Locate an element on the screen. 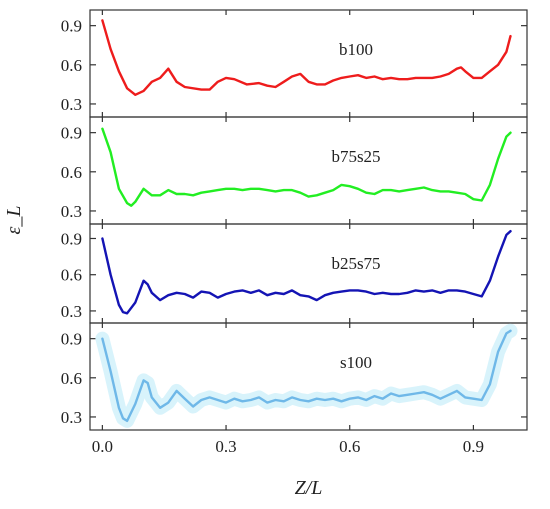 This screenshot has height=509, width=550. panel-label-b75s25: b75s25 is located at coordinates (355, 156).